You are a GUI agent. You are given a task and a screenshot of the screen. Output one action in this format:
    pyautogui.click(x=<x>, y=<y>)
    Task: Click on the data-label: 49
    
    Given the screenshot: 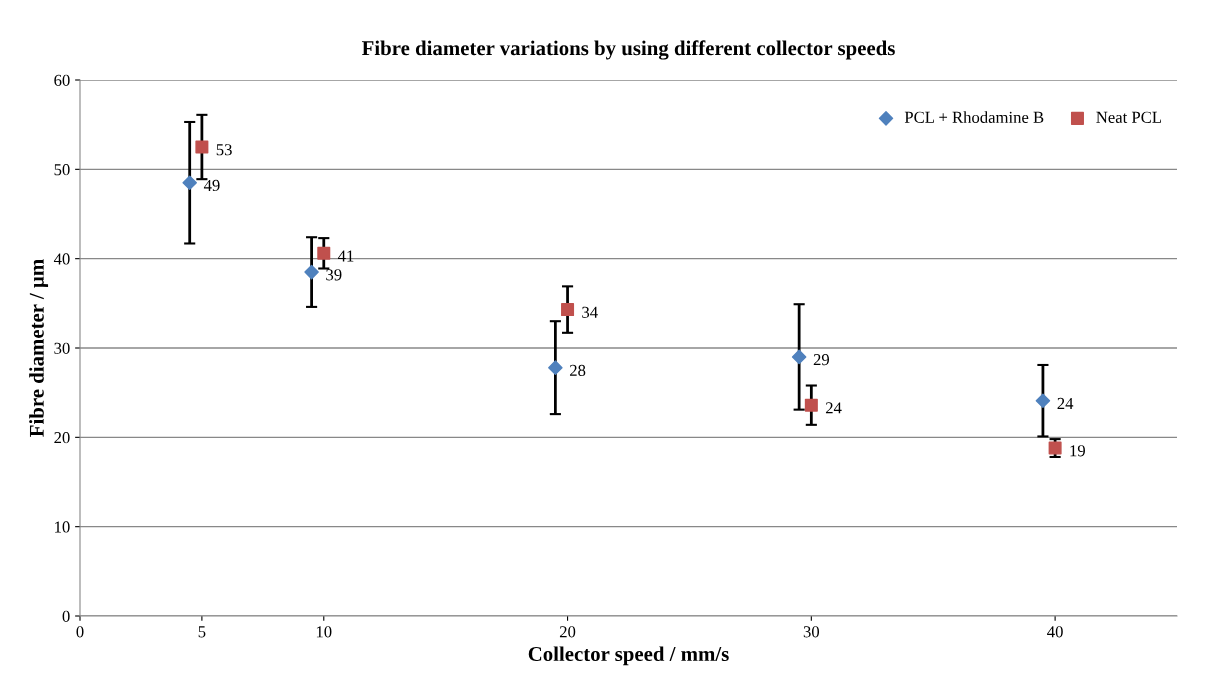 What is the action you would take?
    pyautogui.click(x=211, y=185)
    